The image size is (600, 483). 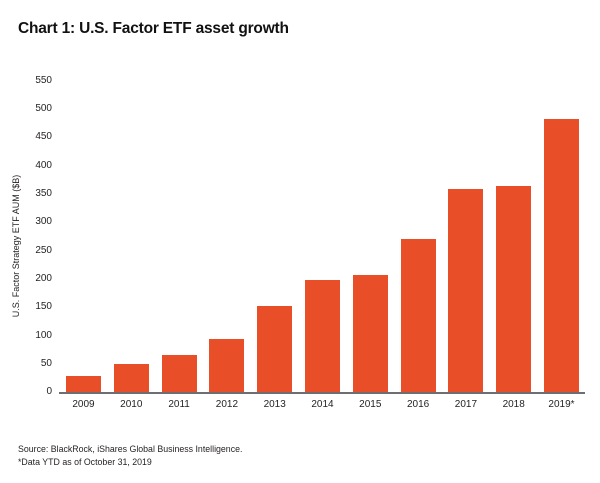 What do you see at coordinates (513, 404) in the screenshot?
I see `x-tick-label: 2018` at bounding box center [513, 404].